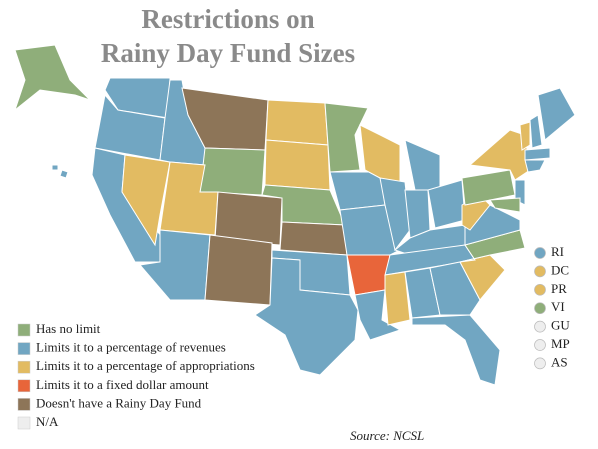 The image size is (598, 449). What do you see at coordinates (558, 306) in the screenshot?
I see `territory-label: VI` at bounding box center [558, 306].